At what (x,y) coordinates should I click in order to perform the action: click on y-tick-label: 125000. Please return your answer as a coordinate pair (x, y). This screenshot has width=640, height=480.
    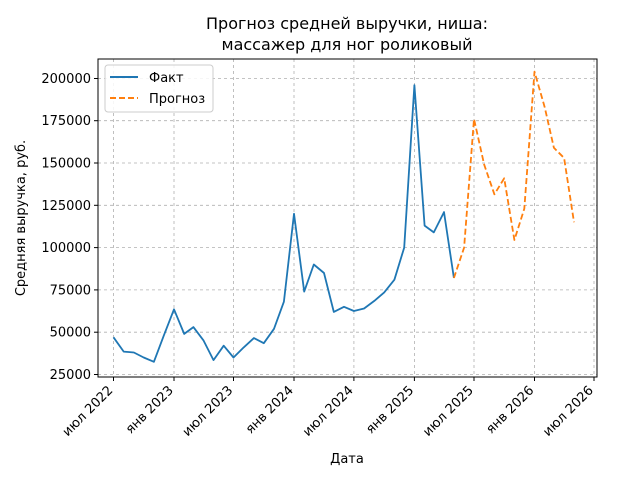
    Looking at the image, I should click on (66, 206).